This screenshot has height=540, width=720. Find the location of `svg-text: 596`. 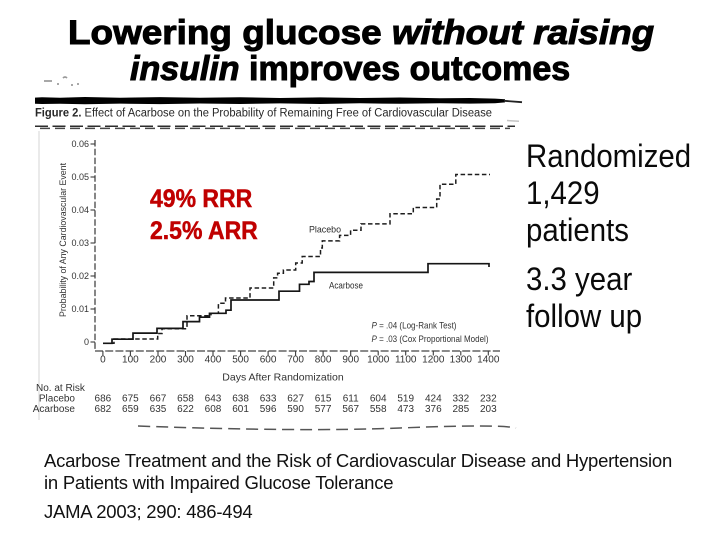

svg-text: 596 is located at coordinates (268, 409).